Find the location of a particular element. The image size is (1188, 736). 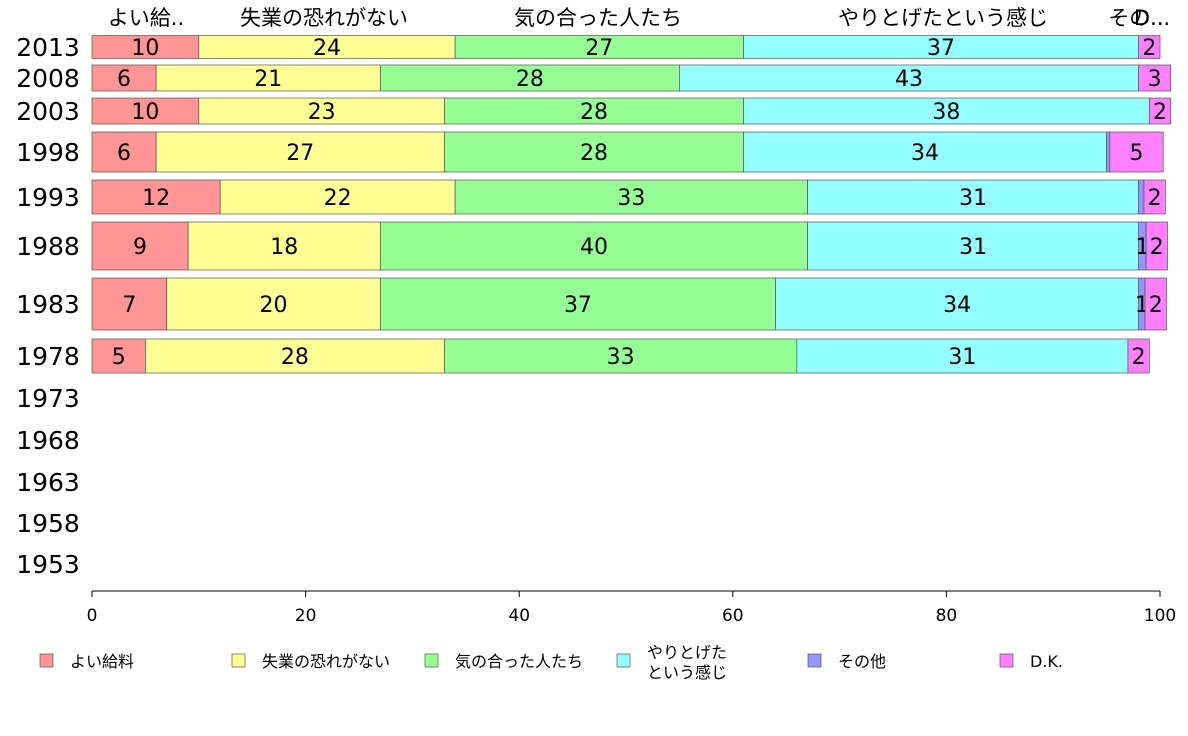

y-tick-label: 1968 is located at coordinates (48, 440).